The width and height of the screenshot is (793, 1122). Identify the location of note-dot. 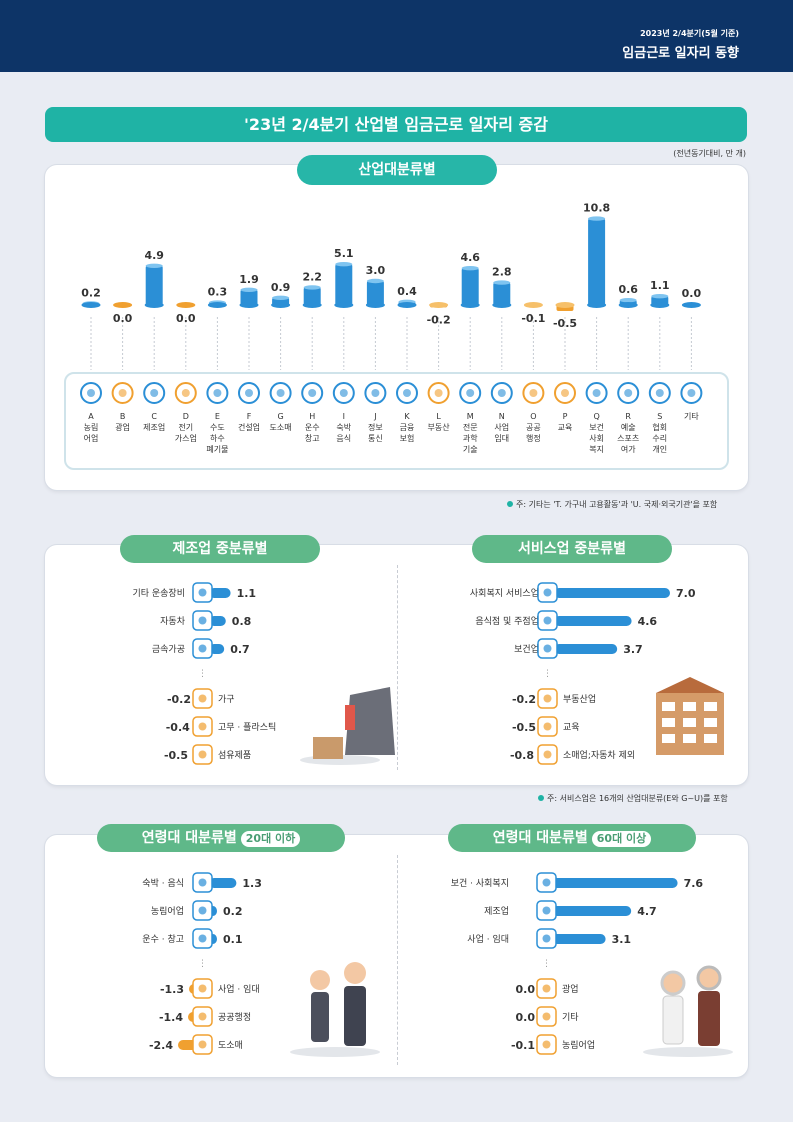
(510, 504).